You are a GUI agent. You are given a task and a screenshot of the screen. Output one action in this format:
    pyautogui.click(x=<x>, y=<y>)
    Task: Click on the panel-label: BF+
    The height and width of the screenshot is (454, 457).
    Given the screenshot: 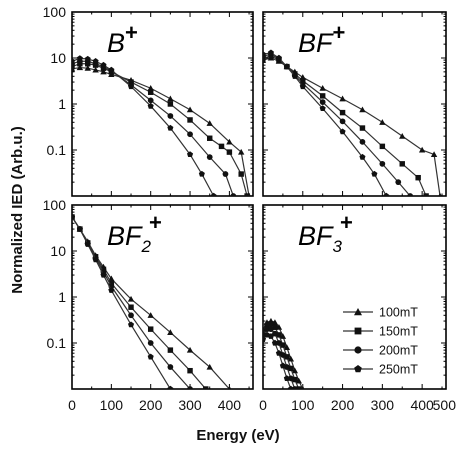 What is the action you would take?
    pyautogui.click(x=321, y=39)
    